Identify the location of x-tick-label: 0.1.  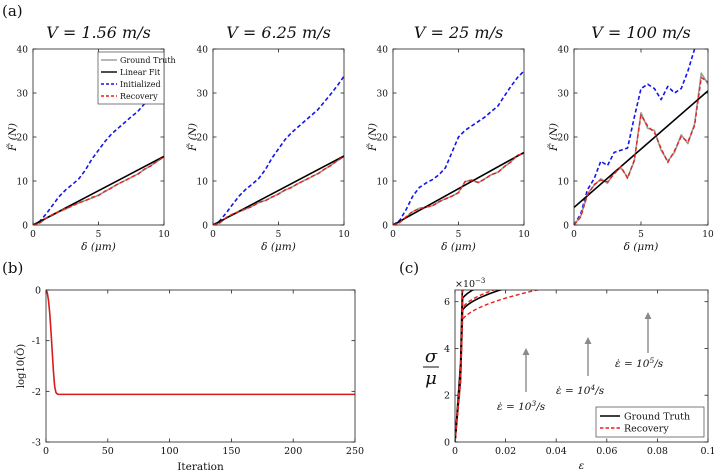
(707, 451).